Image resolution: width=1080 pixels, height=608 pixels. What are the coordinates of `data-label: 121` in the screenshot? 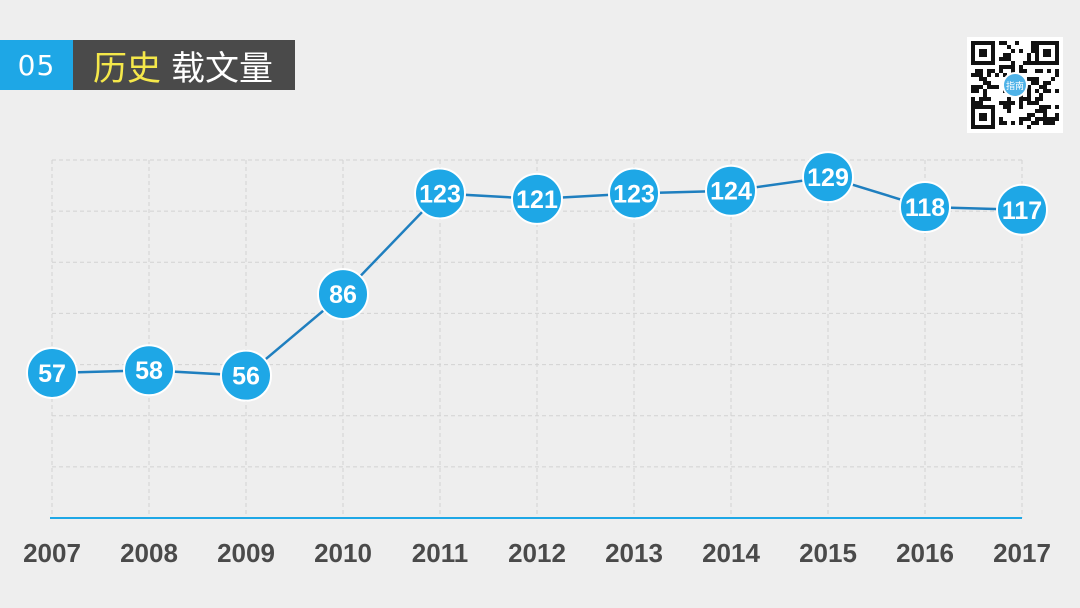 It's located at (537, 200).